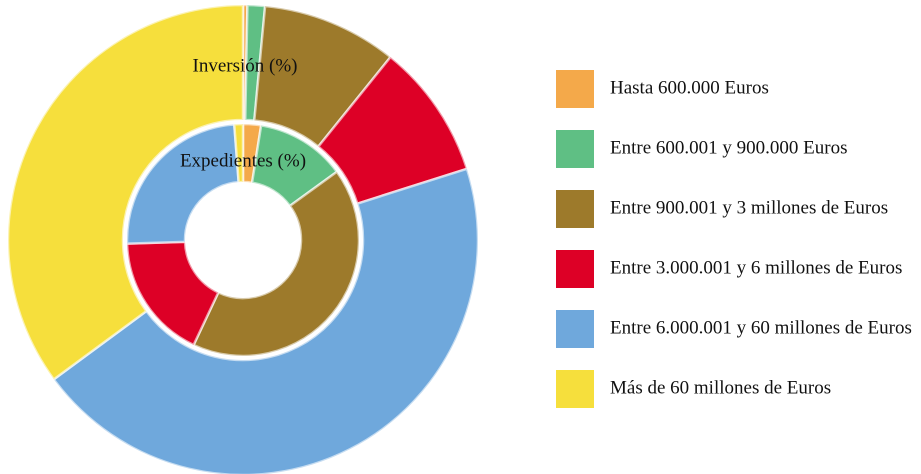  Describe the element at coordinates (720, 387) in the screenshot. I see `legend-label: Más de 60 millones de Euros` at that location.